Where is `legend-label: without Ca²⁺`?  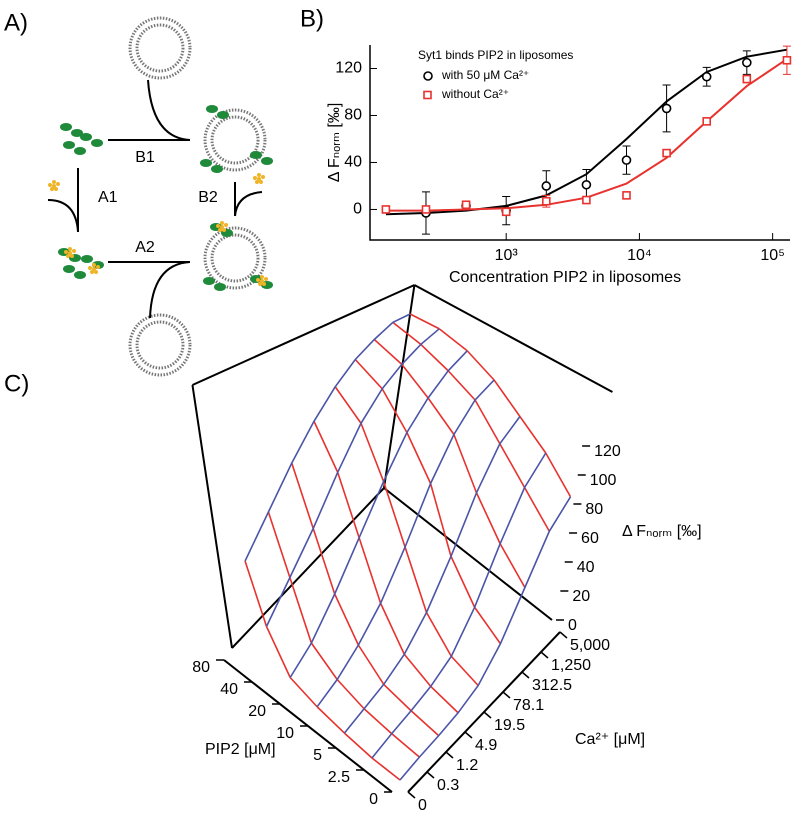 legend-label: without Ca²⁺ is located at coordinates (475, 94).